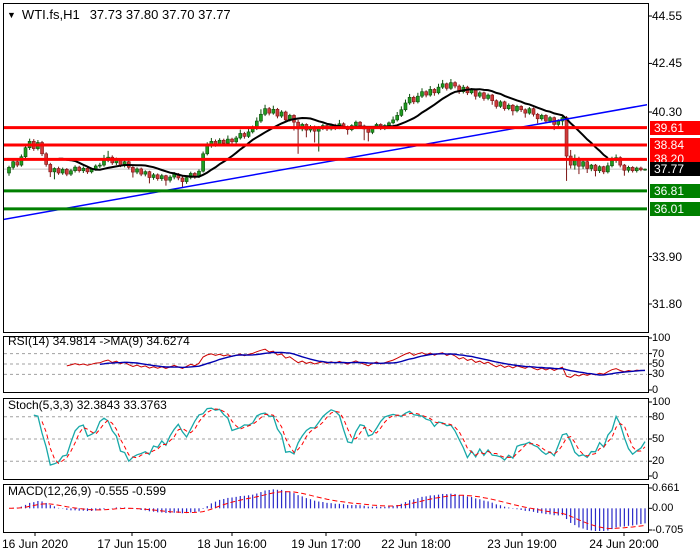 The width and height of the screenshot is (700, 560). Describe the element at coordinates (99, 341) in the screenshot. I see `rsi-indicator-label: RSI(14) 34.9814 ->MA(9) 34.6274` at that location.